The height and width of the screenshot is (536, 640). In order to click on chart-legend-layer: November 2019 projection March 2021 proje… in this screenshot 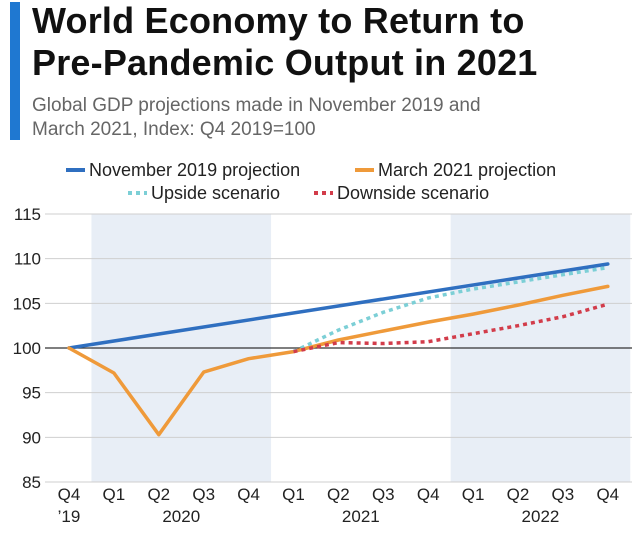, I will do `click(311, 181)`.